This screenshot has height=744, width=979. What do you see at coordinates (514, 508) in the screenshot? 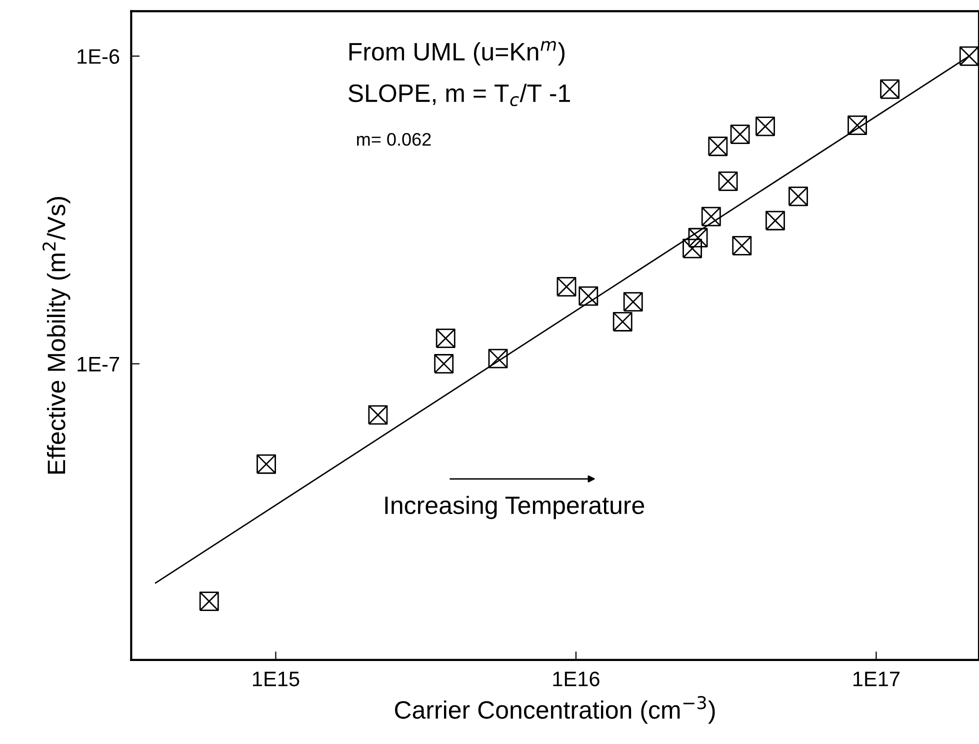
I see `annotation: Increasing Temperature` at bounding box center [514, 508].